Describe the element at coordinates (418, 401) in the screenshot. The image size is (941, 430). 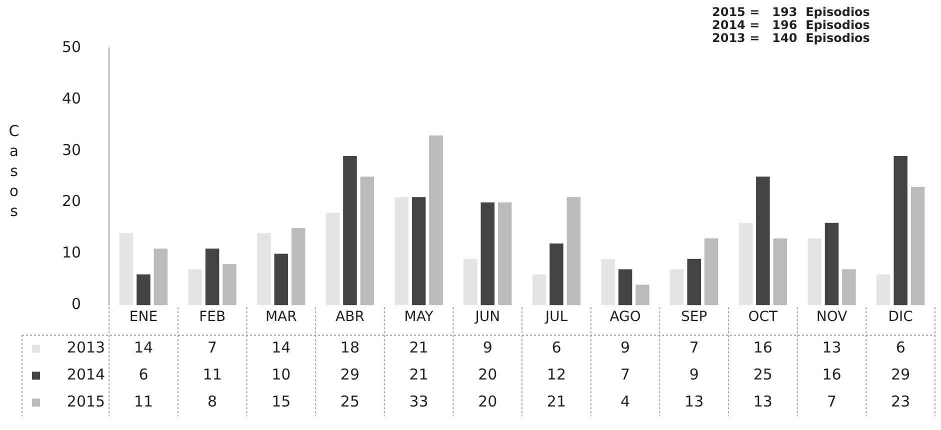
I see `data-label: 33` at that location.